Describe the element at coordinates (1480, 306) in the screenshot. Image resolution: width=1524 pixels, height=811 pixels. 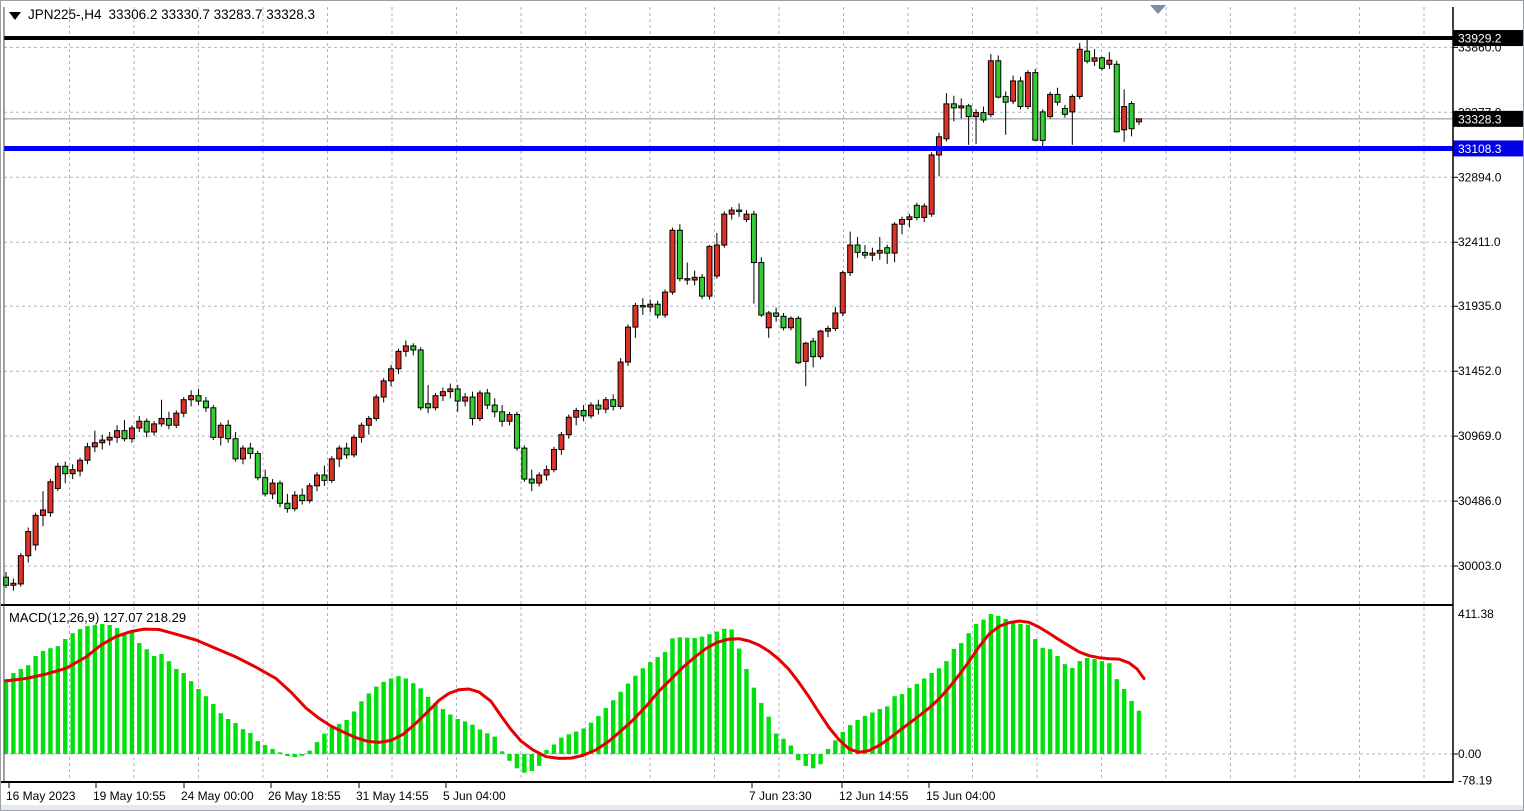
I see `price-axis-label: 31935.0` at that location.